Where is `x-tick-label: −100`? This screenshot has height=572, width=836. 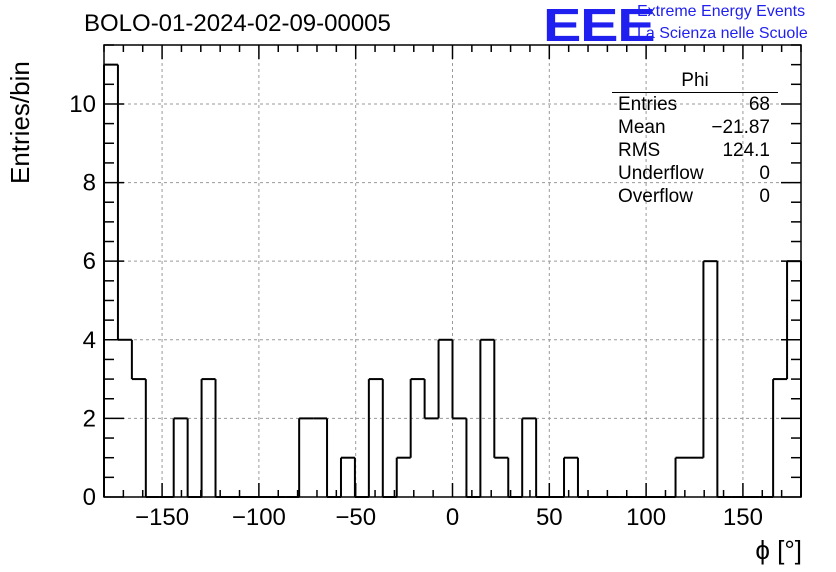
x-tick-label: −100 is located at coordinates (259, 517).